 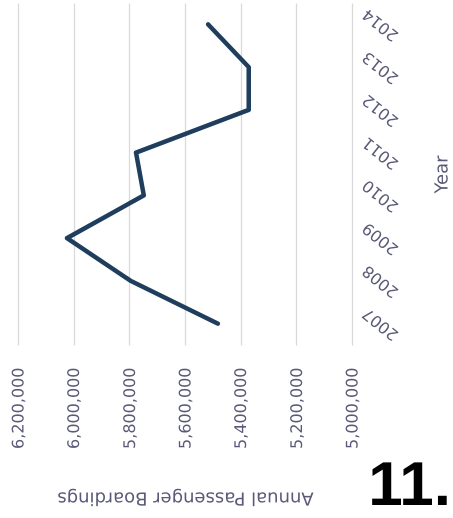 I want to click on x-tick-label: 5,800,000, so click(x=129, y=408).